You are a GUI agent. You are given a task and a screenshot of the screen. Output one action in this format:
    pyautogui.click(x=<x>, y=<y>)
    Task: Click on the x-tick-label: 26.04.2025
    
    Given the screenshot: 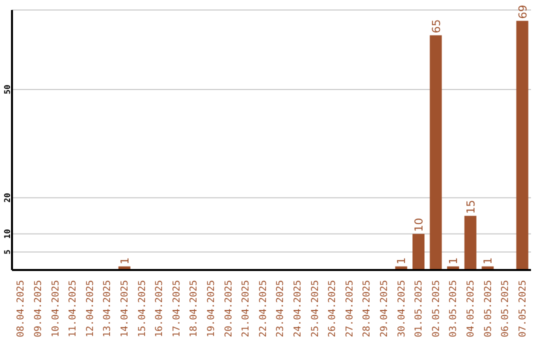 What is the action you would take?
    pyautogui.click(x=332, y=309)
    